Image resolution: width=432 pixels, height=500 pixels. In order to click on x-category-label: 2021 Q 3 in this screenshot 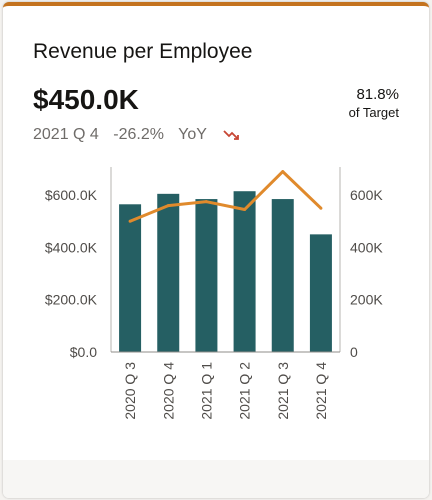, I will do `click(283, 391)`.